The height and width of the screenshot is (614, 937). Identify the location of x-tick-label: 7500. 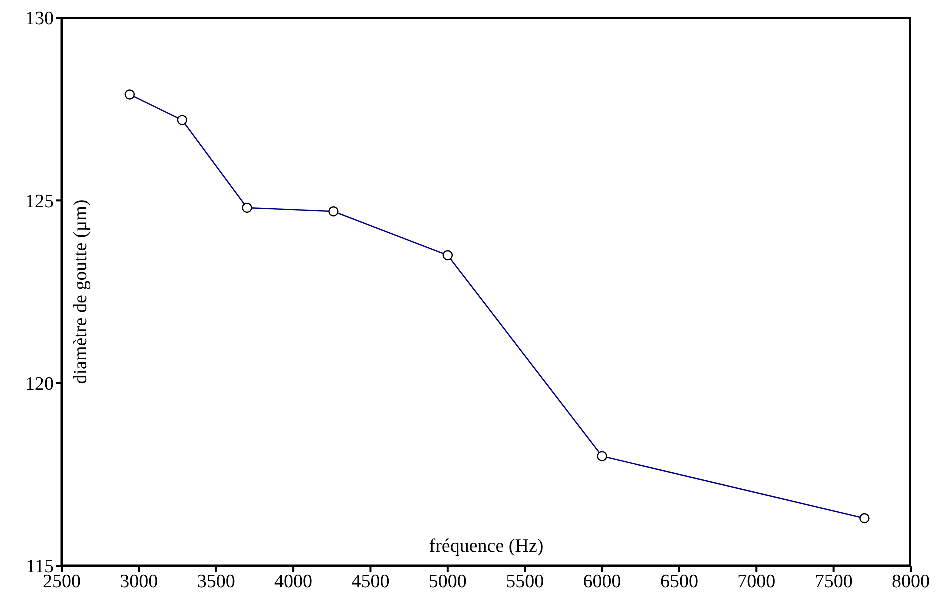
(833, 581).